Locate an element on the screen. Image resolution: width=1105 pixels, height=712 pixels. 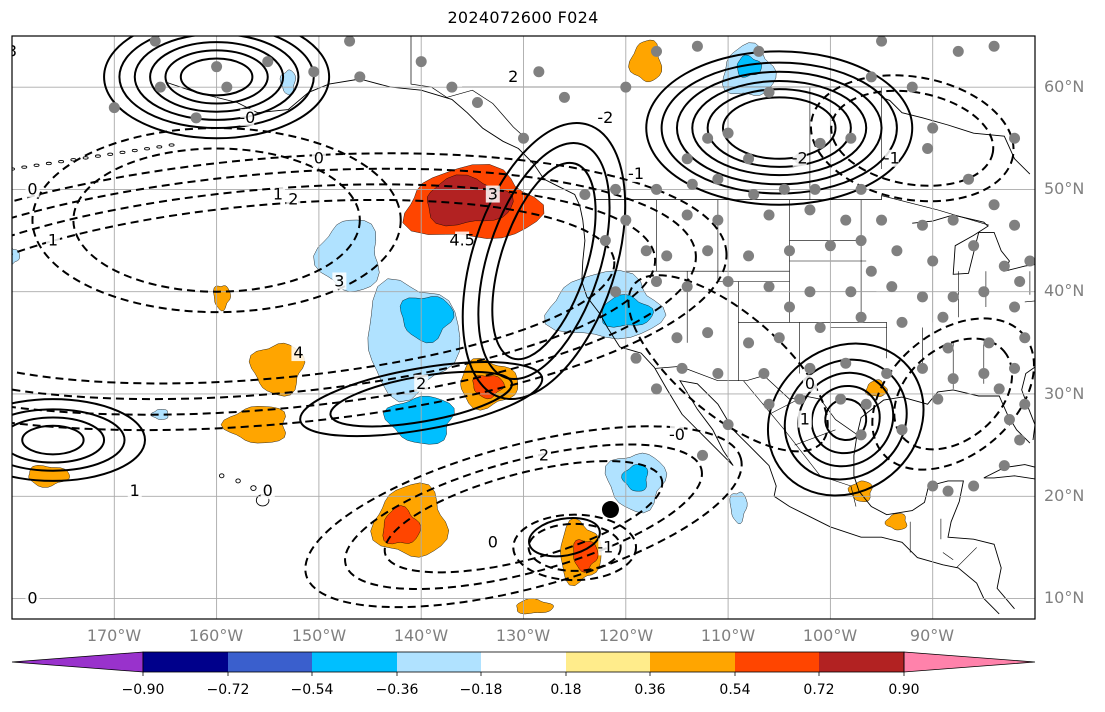
contour-label: 2 is located at coordinates (421, 383).